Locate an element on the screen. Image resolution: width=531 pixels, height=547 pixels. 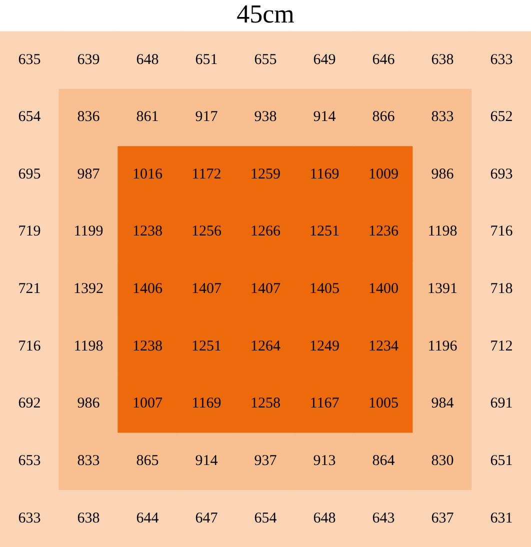
data-label: 1196 is located at coordinates (443, 346).